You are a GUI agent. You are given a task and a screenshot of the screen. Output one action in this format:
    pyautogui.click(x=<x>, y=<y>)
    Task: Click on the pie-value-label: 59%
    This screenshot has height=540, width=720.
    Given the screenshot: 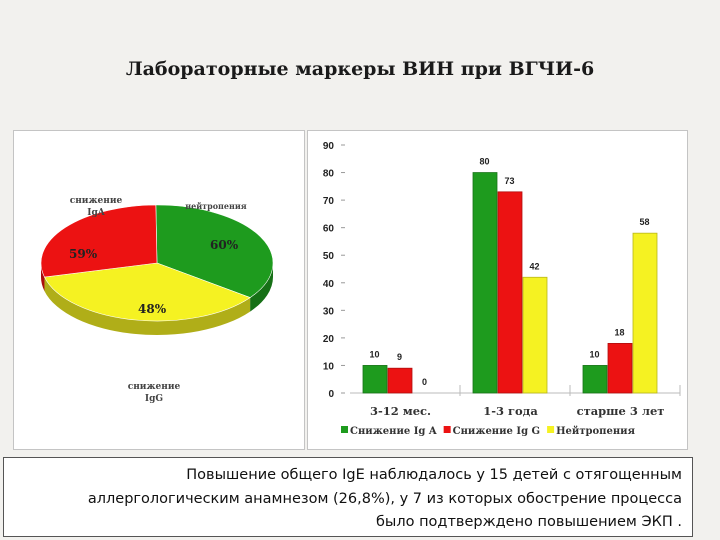 What is the action you would take?
    pyautogui.click(x=83, y=254)
    